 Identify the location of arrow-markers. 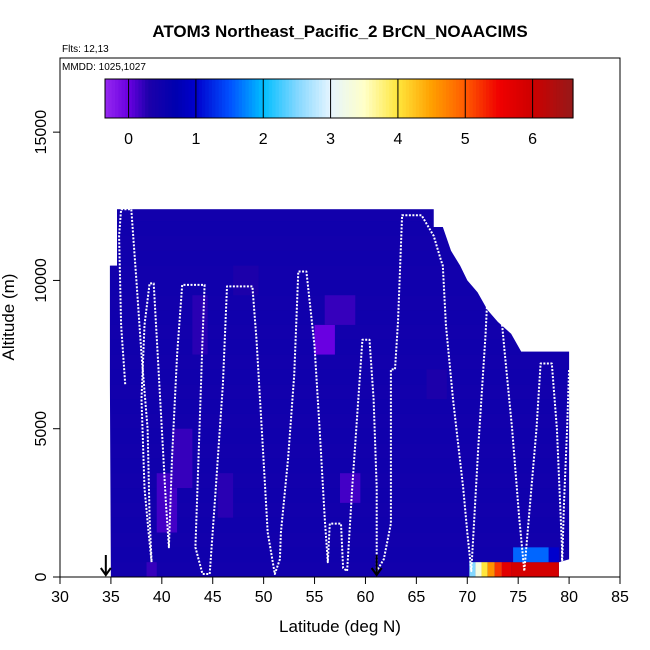
(241, 566).